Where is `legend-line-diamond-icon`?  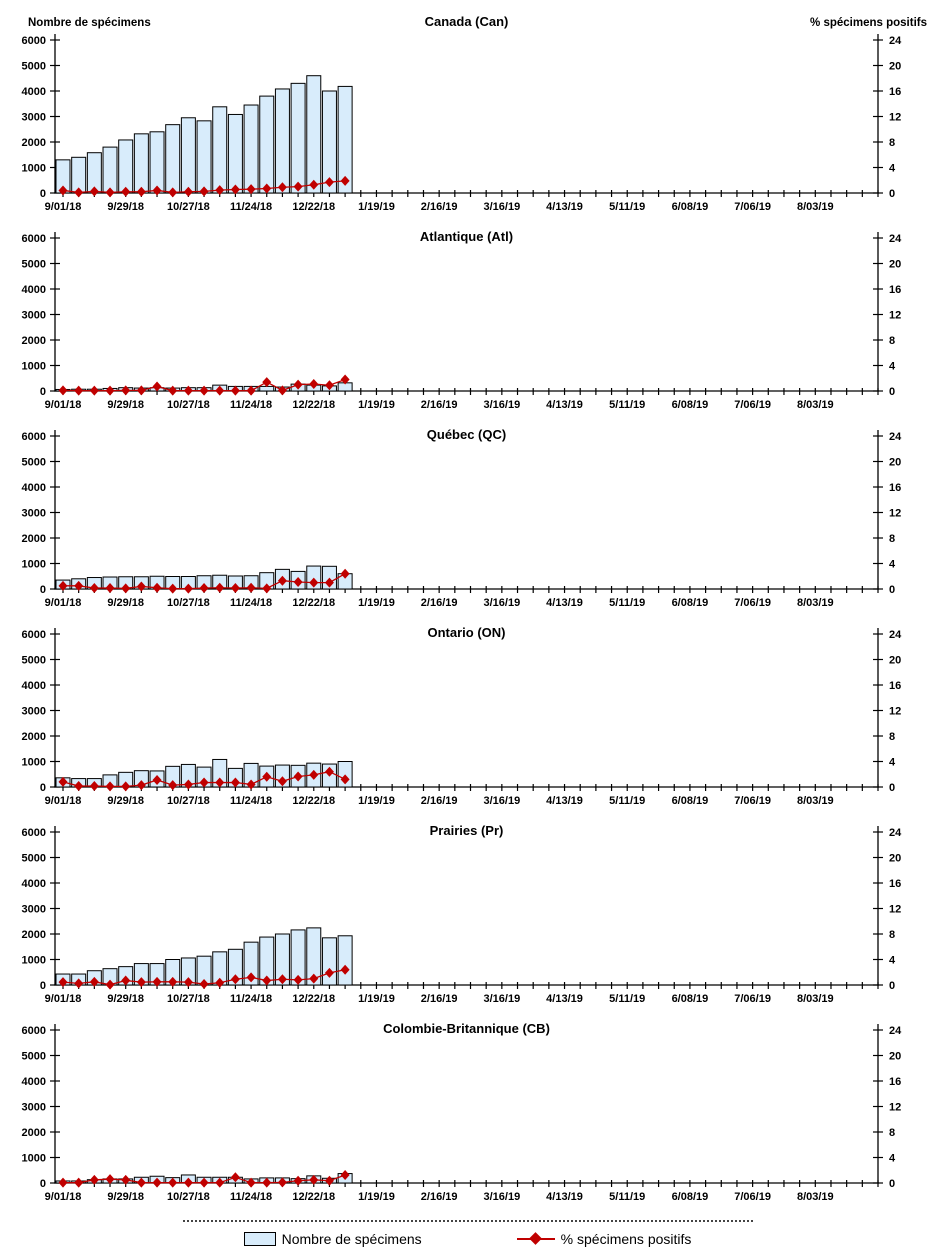 legend-line-diamond-icon is located at coordinates (535, 1238).